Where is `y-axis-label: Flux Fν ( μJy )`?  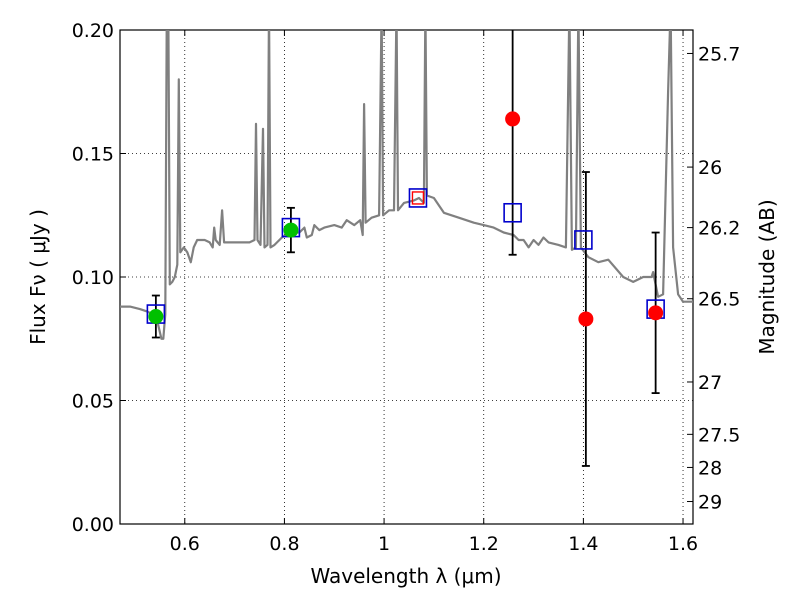 y-axis-label: Flux Fν ( μJy ) is located at coordinates (38, 277).